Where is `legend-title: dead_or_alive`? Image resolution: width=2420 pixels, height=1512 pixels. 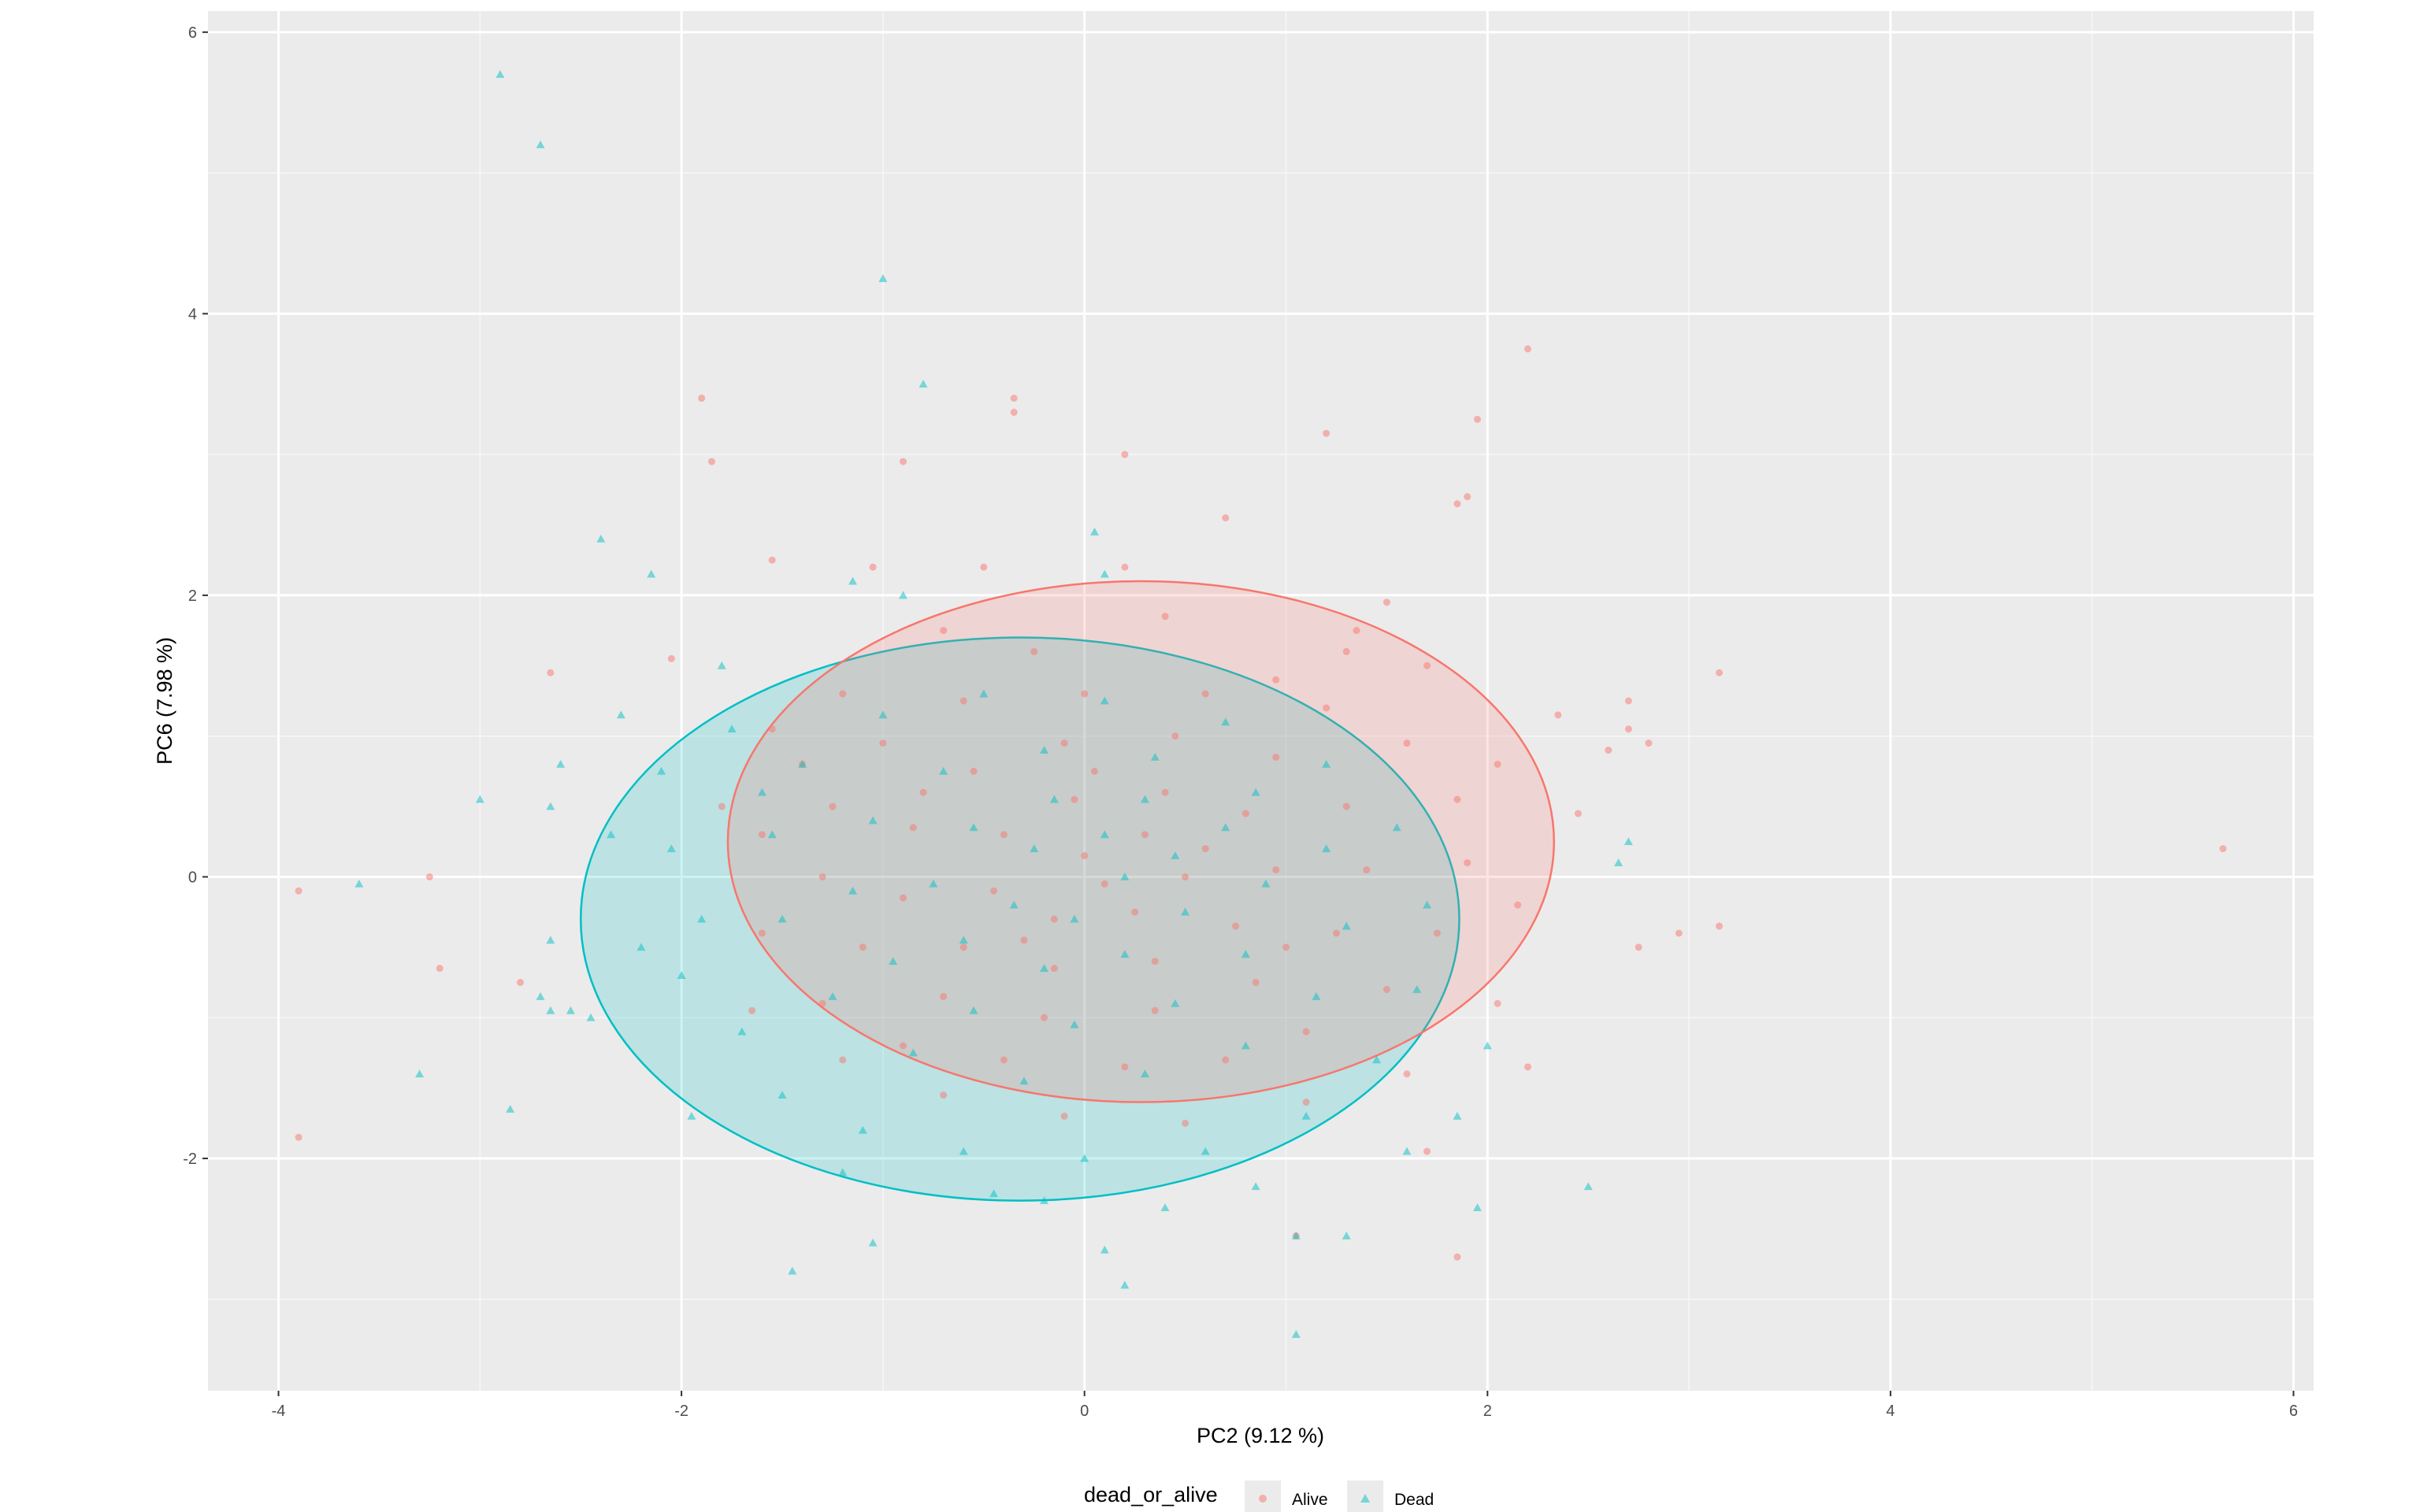 legend-title: dead_or_alive is located at coordinates (1151, 1494).